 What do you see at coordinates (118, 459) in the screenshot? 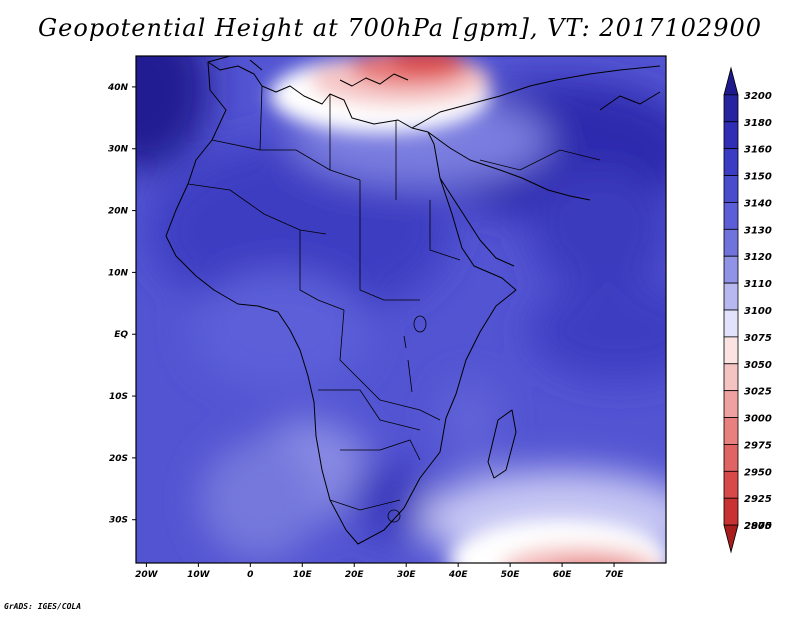
I see `lat-tick-label: 20S` at bounding box center [118, 459].